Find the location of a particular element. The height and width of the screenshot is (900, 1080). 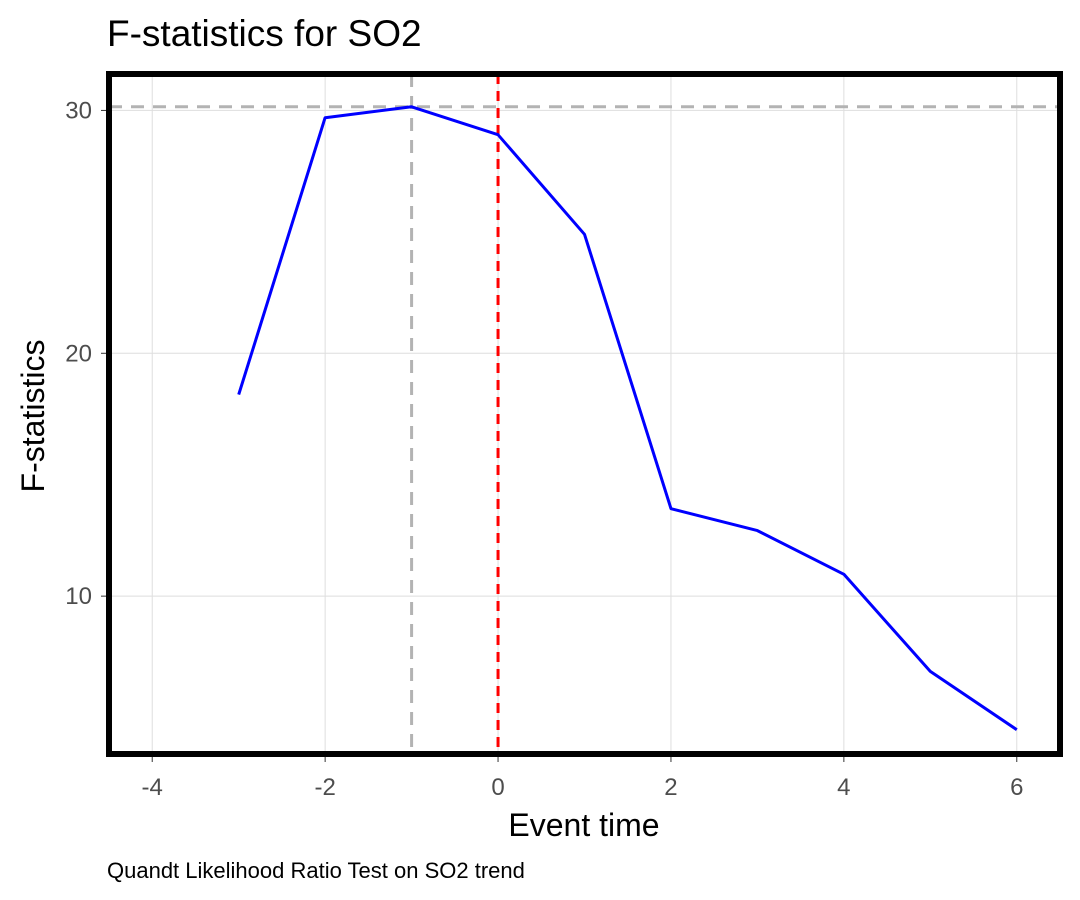

y-axis-ticks: 10 20 30 is located at coordinates (85, 353).